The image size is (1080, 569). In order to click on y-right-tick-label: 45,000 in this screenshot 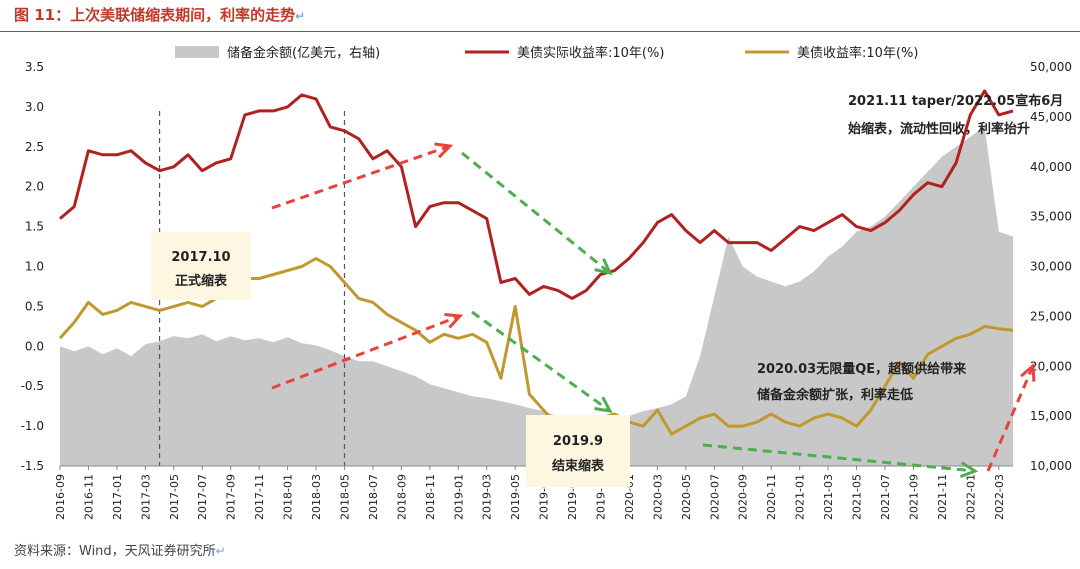, I will do `click(1051, 117)`.